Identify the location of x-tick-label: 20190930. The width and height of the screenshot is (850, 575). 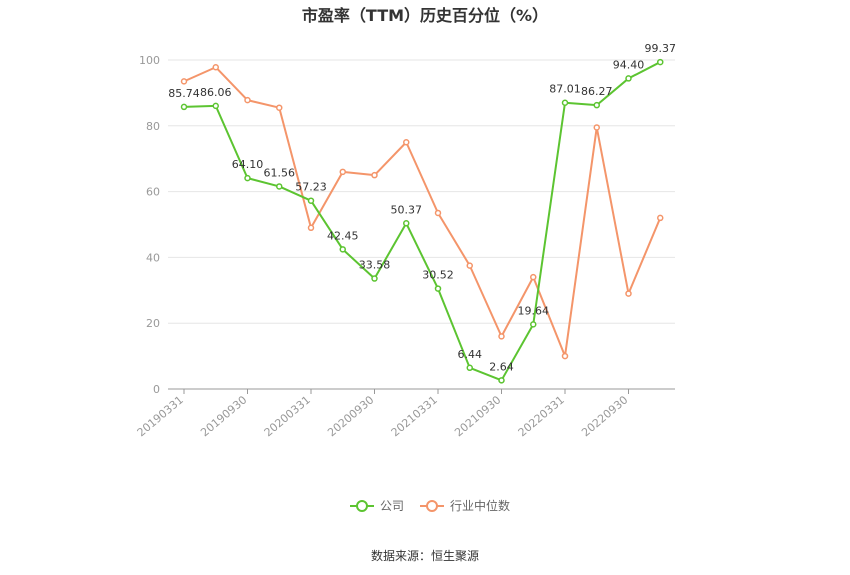
(223, 416).